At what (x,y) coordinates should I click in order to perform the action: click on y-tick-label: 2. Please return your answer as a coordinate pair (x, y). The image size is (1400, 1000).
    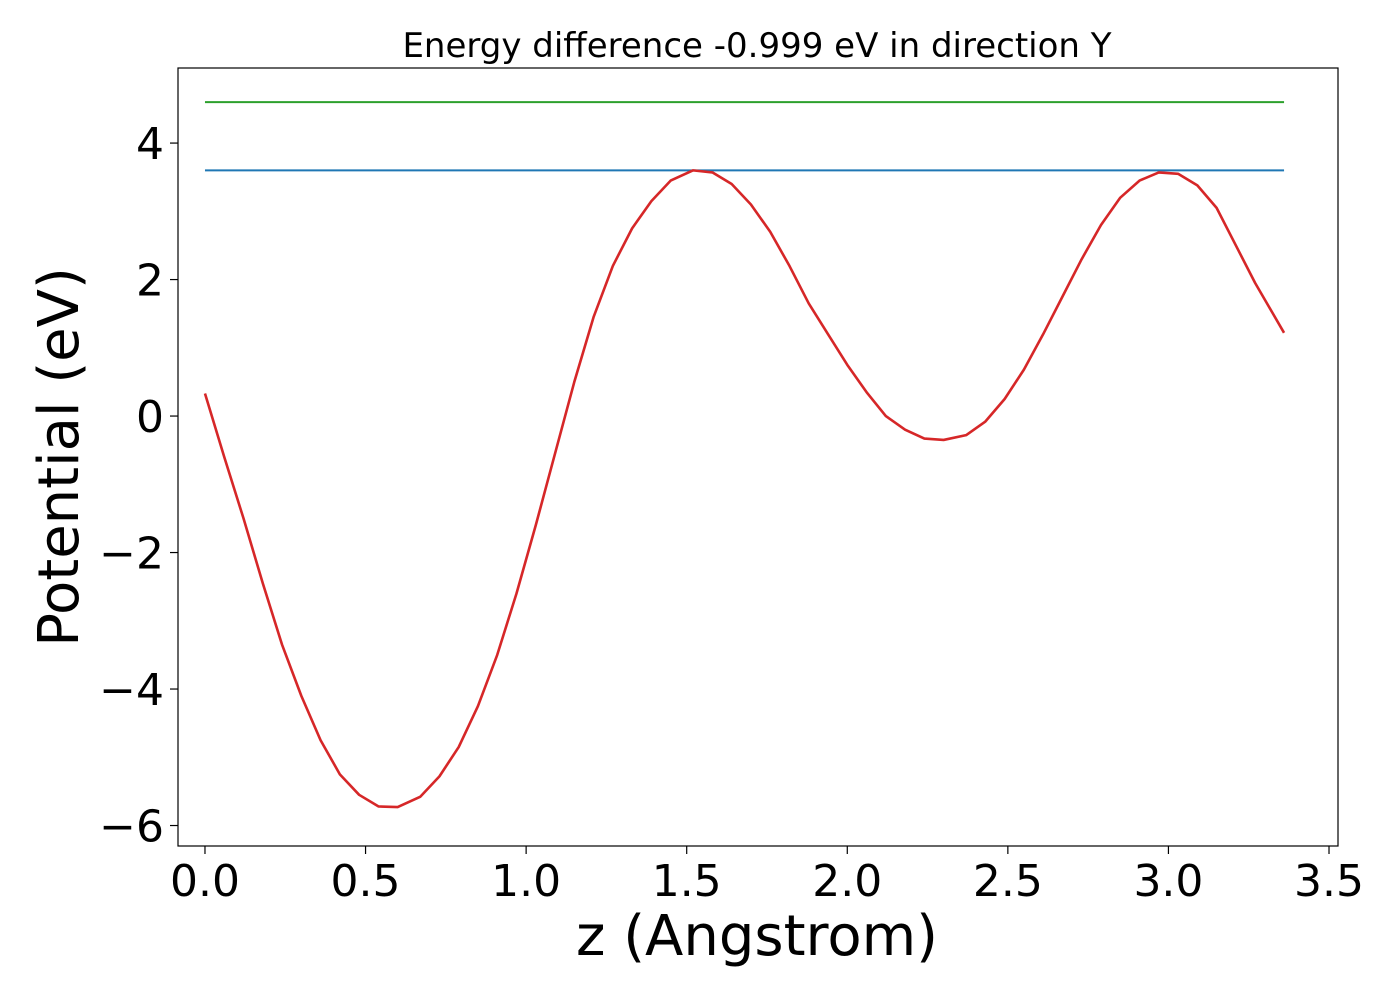
    Looking at the image, I should click on (150, 281).